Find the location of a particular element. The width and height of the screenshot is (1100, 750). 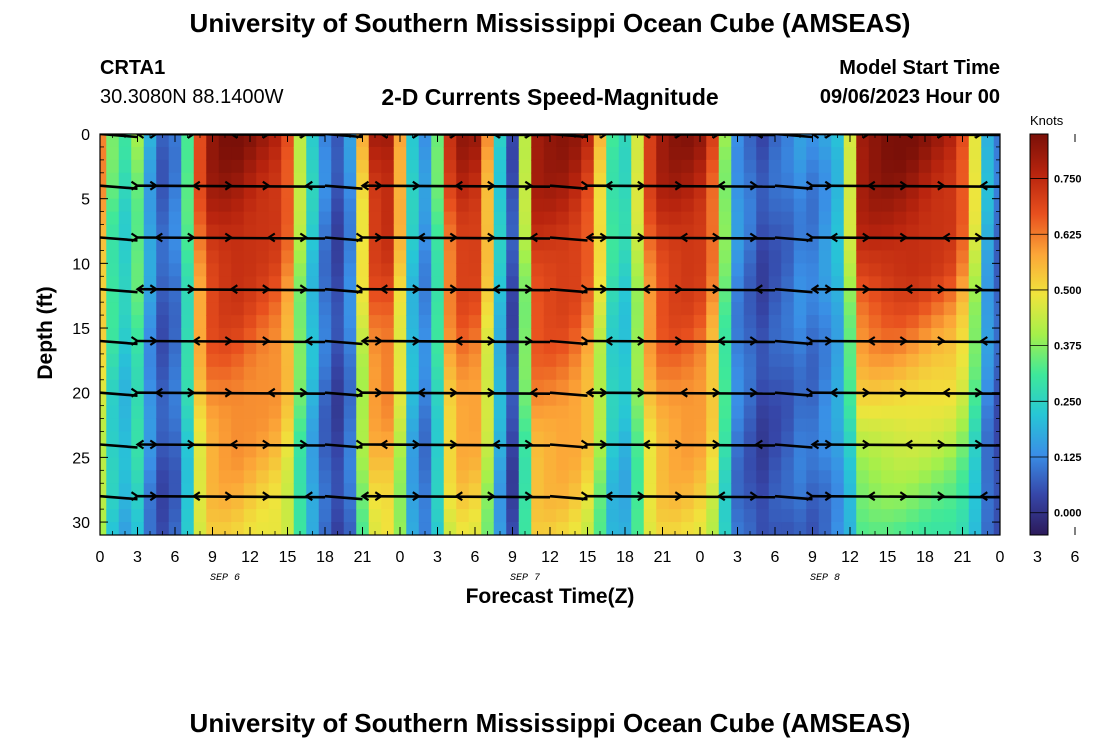

x-tick-label: 0 is located at coordinates (400, 557).